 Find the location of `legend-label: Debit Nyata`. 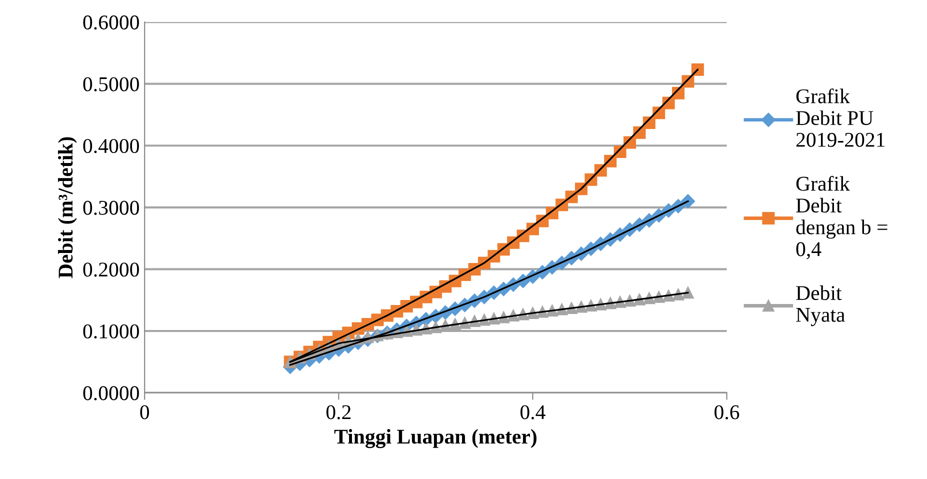

legend-label: Debit Nyata is located at coordinates (820, 305).